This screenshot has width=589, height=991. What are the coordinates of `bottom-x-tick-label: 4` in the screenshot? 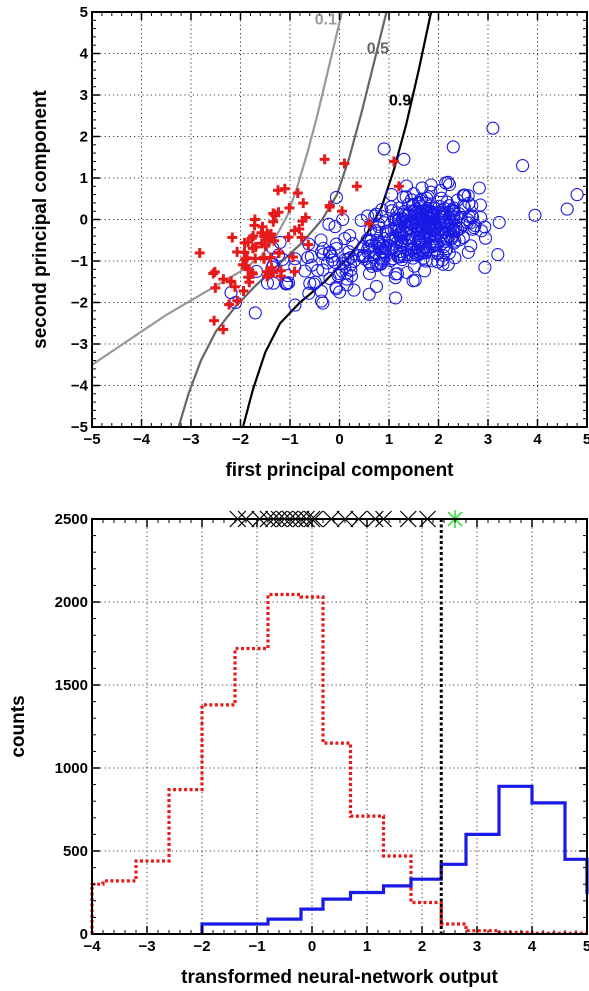 It's located at (532, 946).